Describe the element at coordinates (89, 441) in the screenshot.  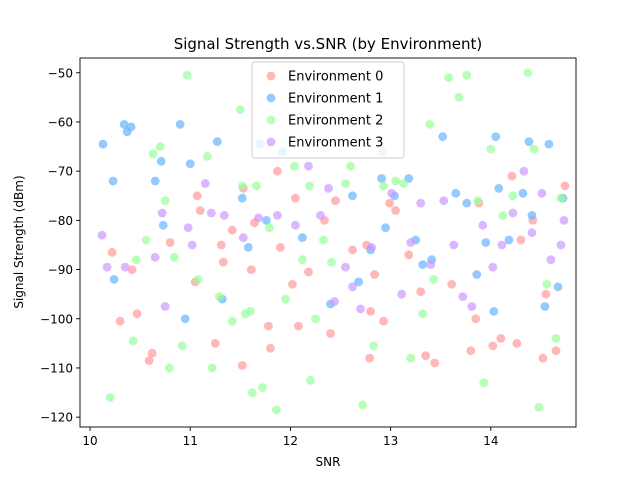
I see `x-tick-label: 10` at that location.